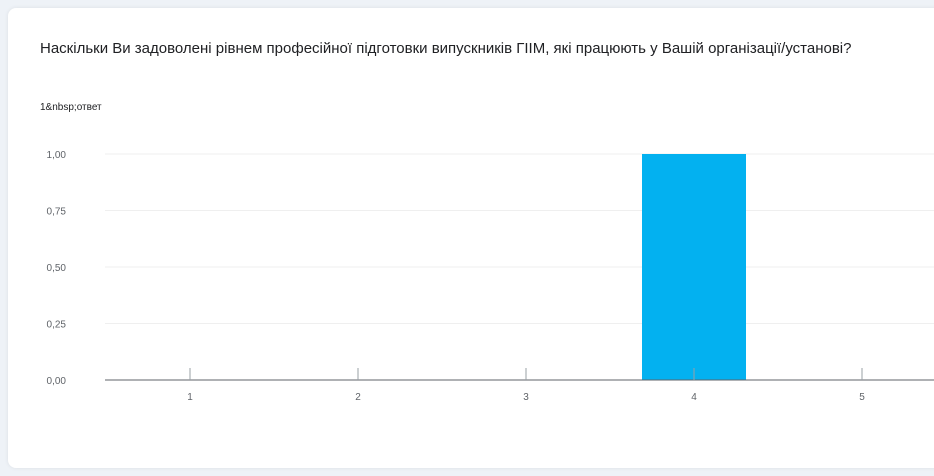  What do you see at coordinates (358, 397) in the screenshot?
I see `x-tick-label: 2` at bounding box center [358, 397].